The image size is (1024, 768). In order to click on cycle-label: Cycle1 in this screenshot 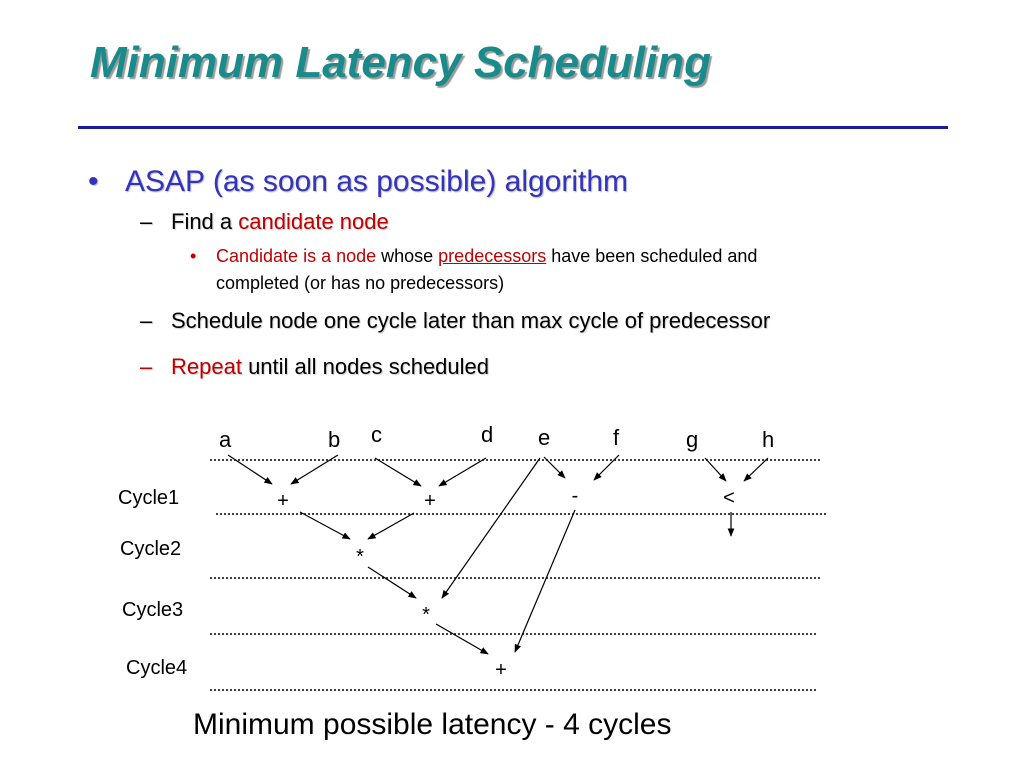, I will do `click(148, 498)`.